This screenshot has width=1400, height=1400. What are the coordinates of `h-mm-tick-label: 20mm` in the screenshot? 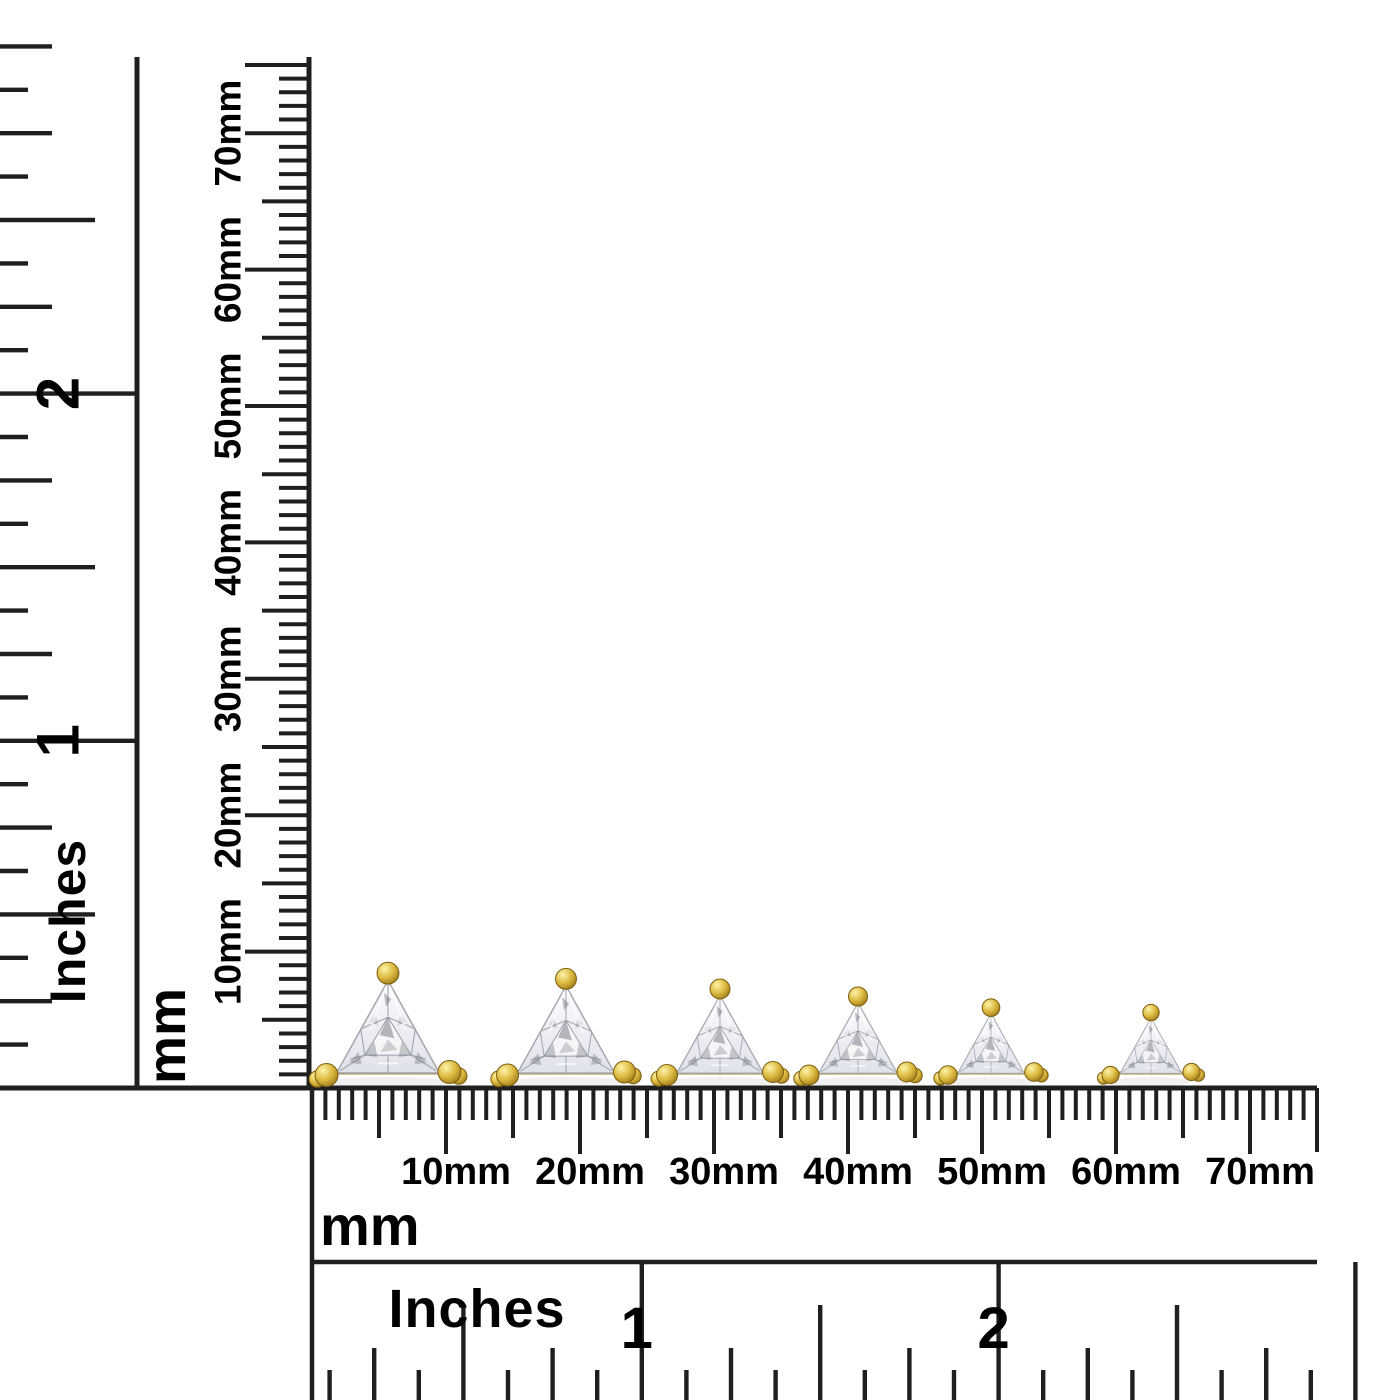 It's located at (590, 1172).